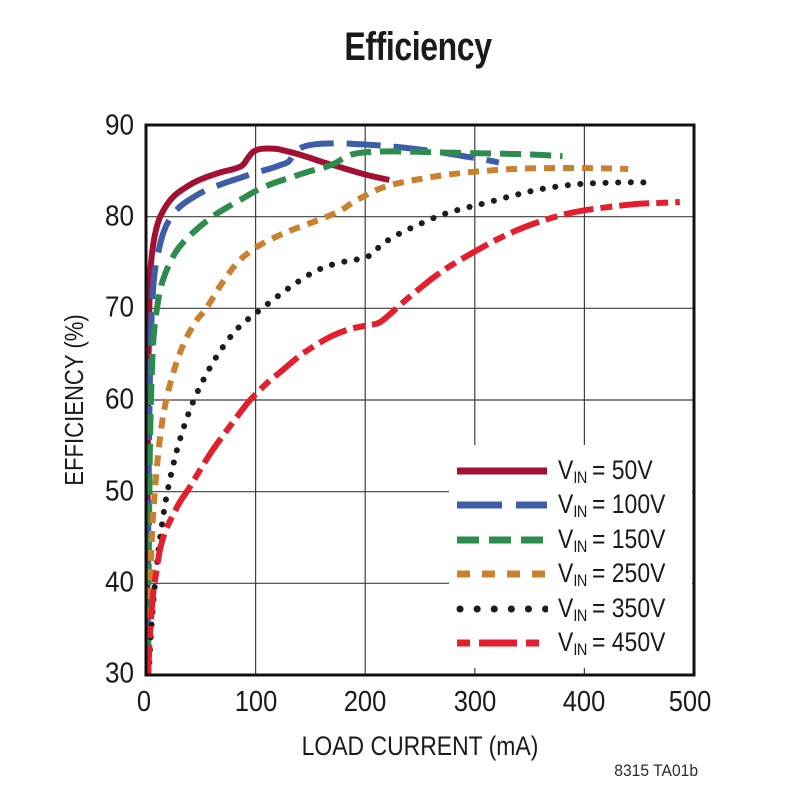 The width and height of the screenshot is (787, 792). What do you see at coordinates (502, 643) in the screenshot?
I see `legend-line-vin-450-icon` at bounding box center [502, 643].